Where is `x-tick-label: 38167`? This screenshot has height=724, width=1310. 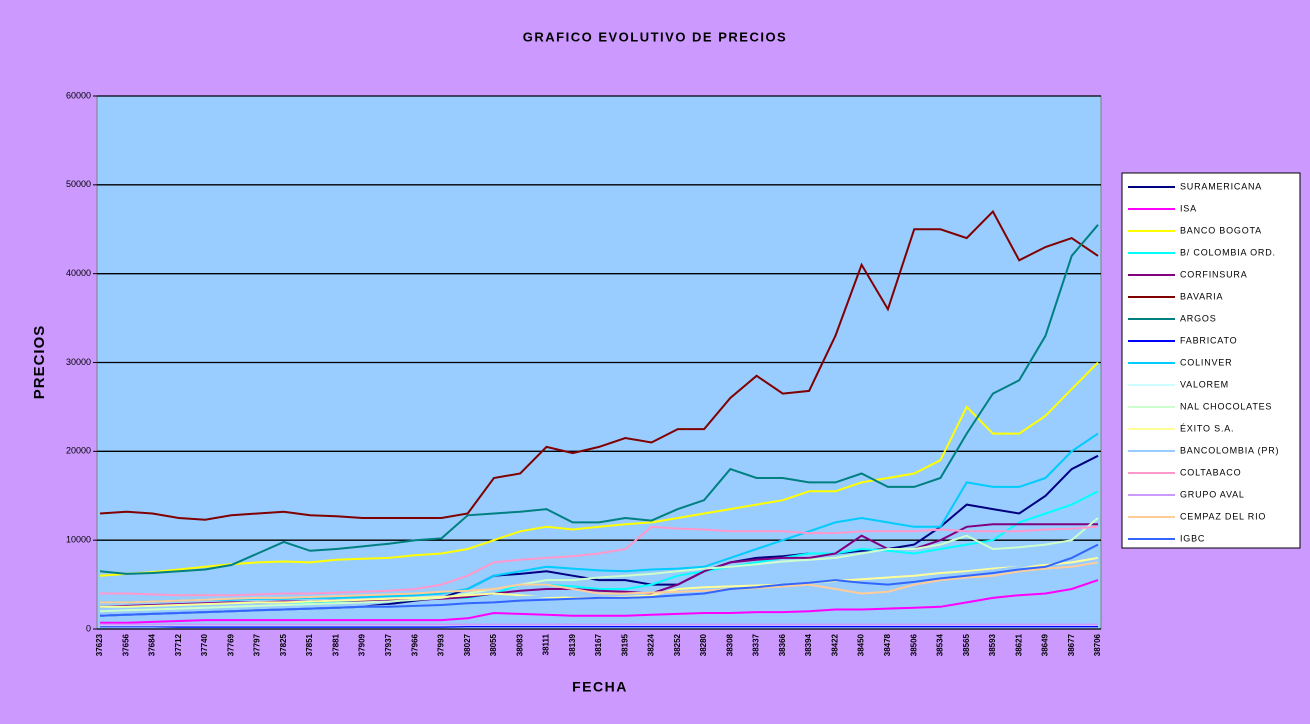 x-tick-label: 38167 is located at coordinates (598, 644).